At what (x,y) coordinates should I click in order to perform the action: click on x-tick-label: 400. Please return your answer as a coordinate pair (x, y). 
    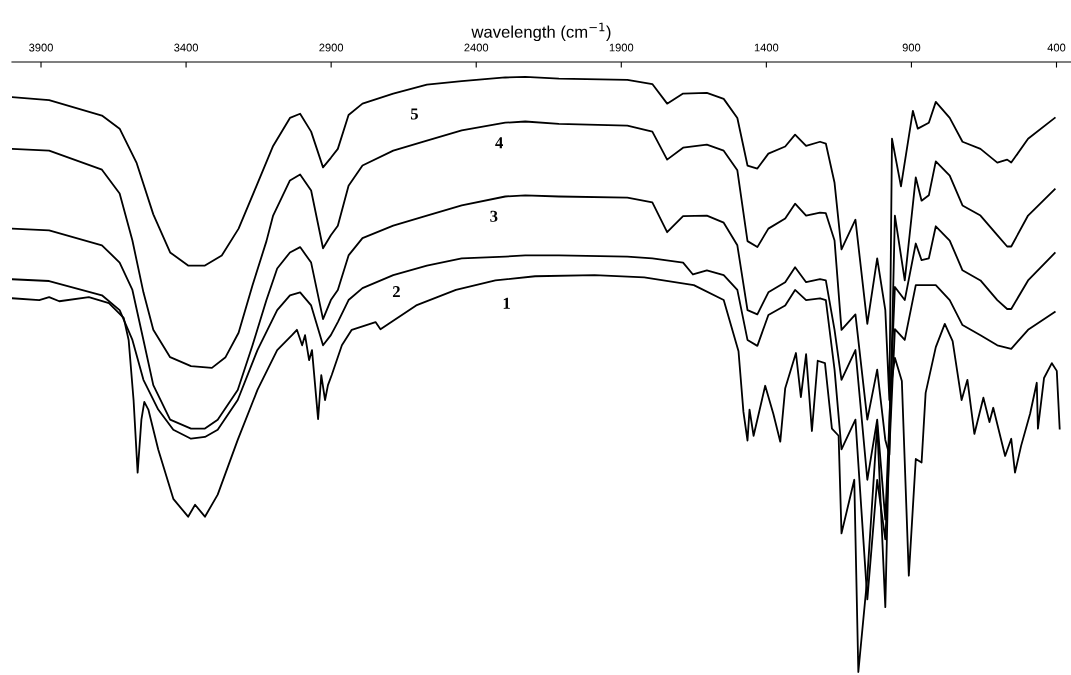
    Looking at the image, I should click on (1056, 47).